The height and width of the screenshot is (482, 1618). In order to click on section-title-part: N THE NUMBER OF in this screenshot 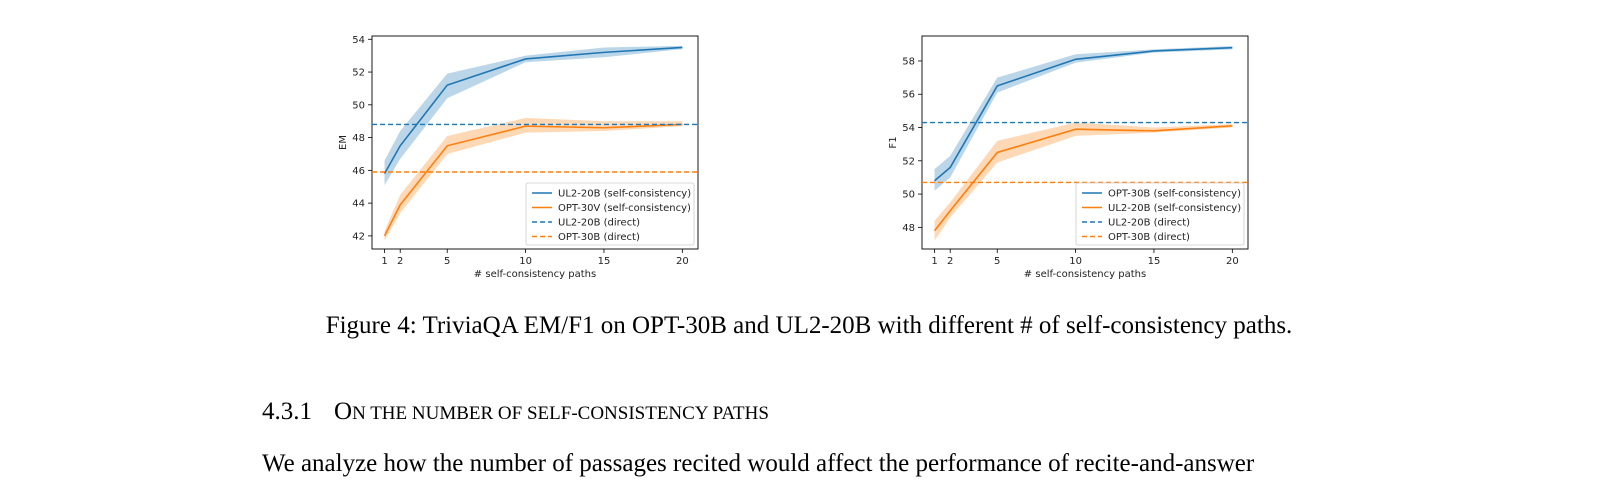, I will do `click(439, 413)`.